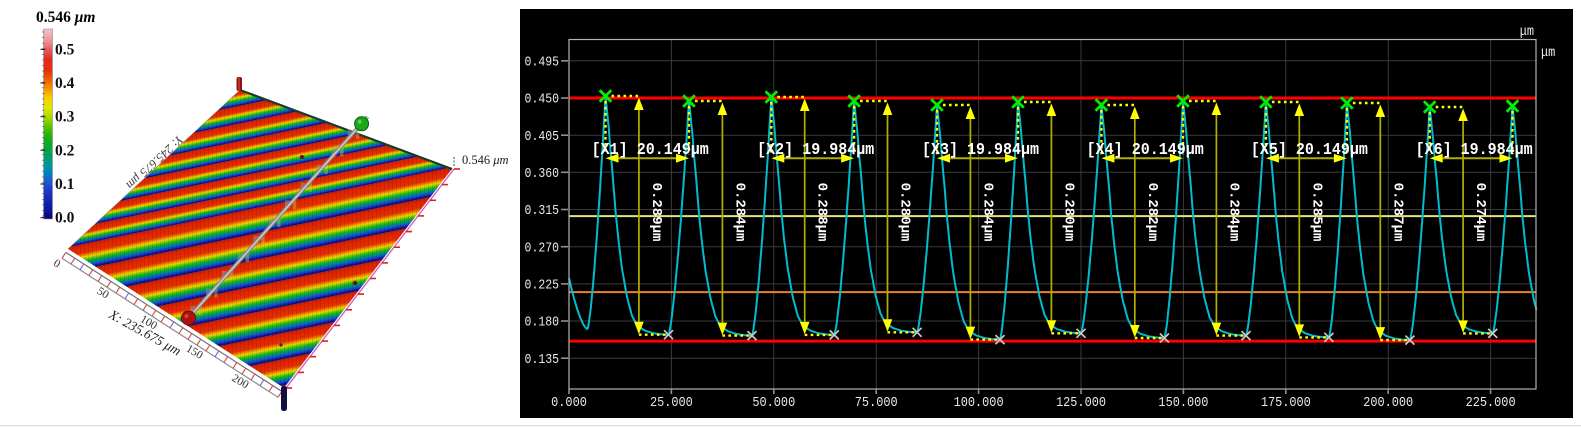  I want to click on svg-text: [X5] 20.149μm, so click(1309, 149).